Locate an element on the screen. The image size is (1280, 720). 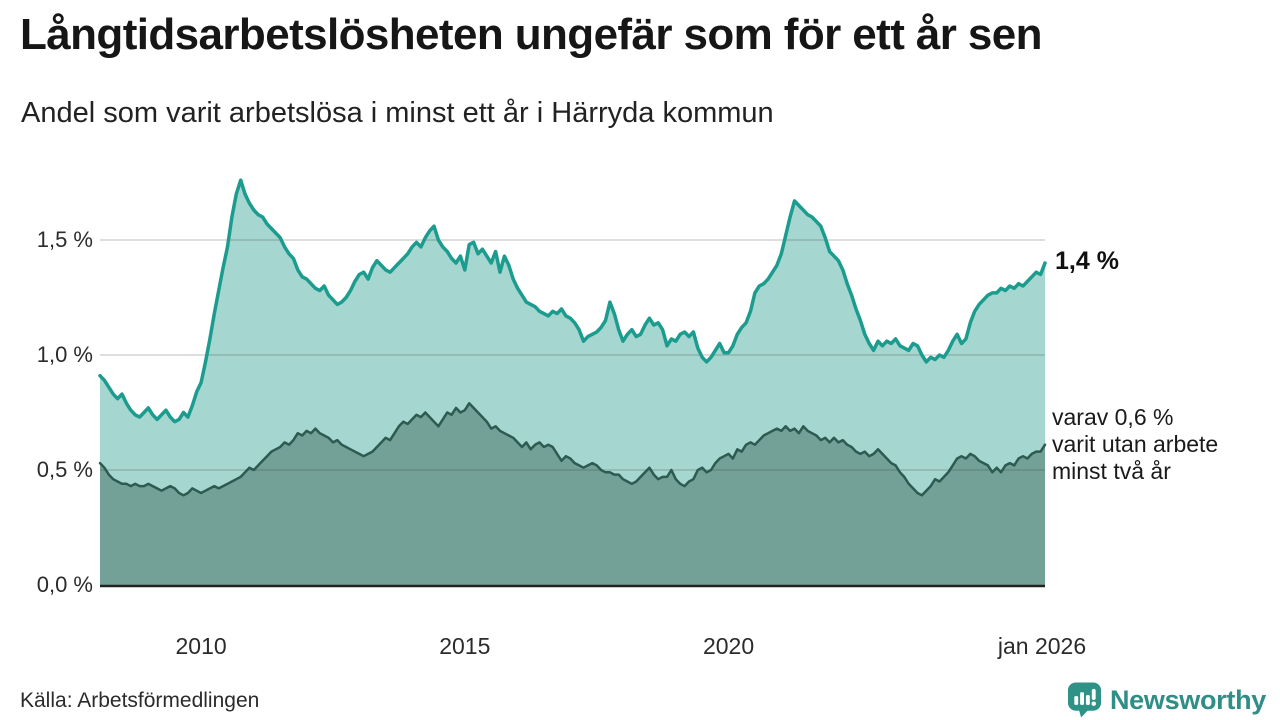
y-axis-tick-label: 1,0 % is located at coordinates (64, 354).